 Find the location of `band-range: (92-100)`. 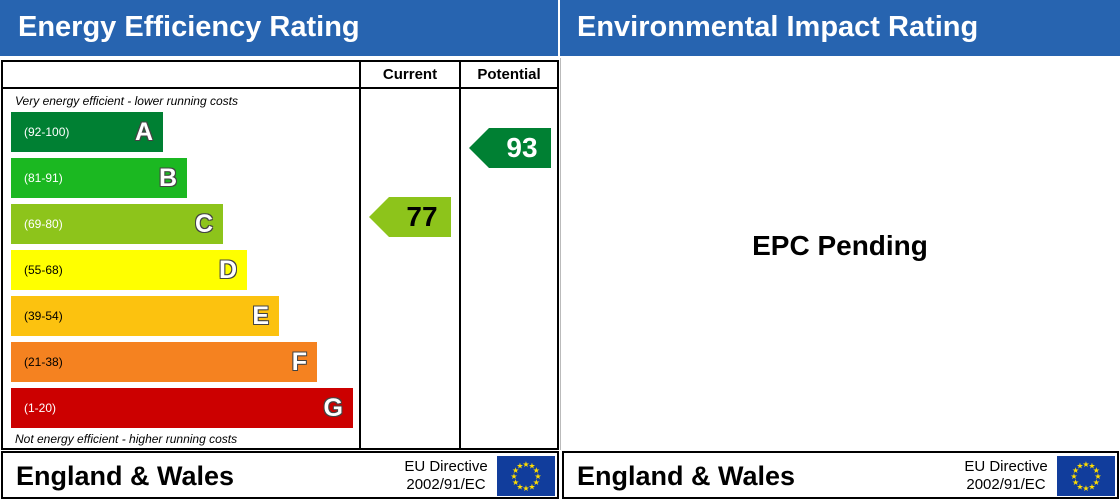

band-range: (92-100) is located at coordinates (47, 132).